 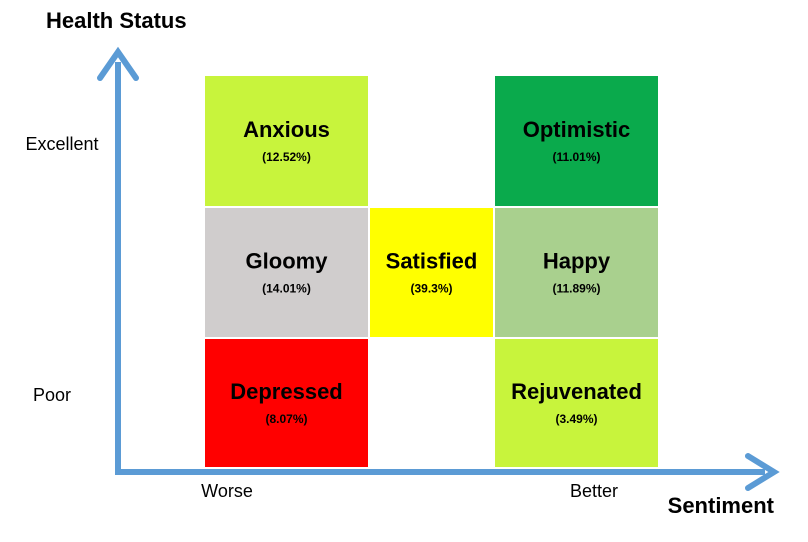 I want to click on y-axis-arrow, so click(x=118, y=63).